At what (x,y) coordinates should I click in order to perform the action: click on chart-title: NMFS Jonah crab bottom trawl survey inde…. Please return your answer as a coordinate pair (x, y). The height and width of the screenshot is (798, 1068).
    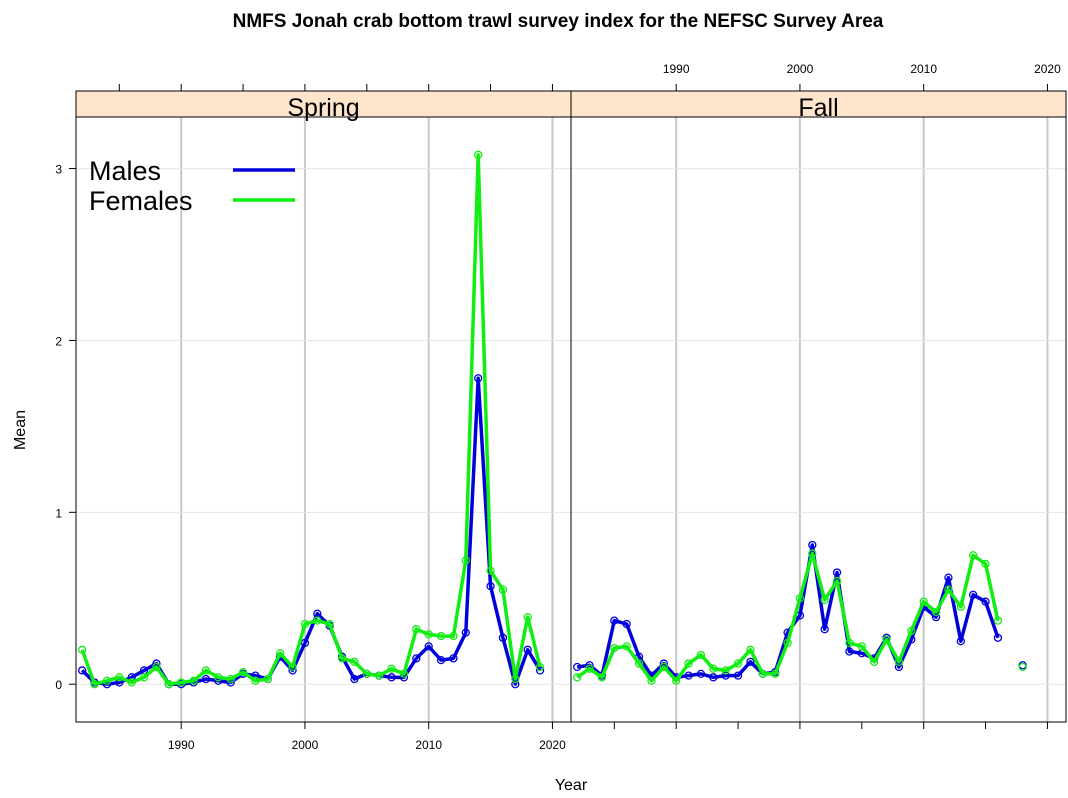
    Looking at the image, I should click on (558, 21).